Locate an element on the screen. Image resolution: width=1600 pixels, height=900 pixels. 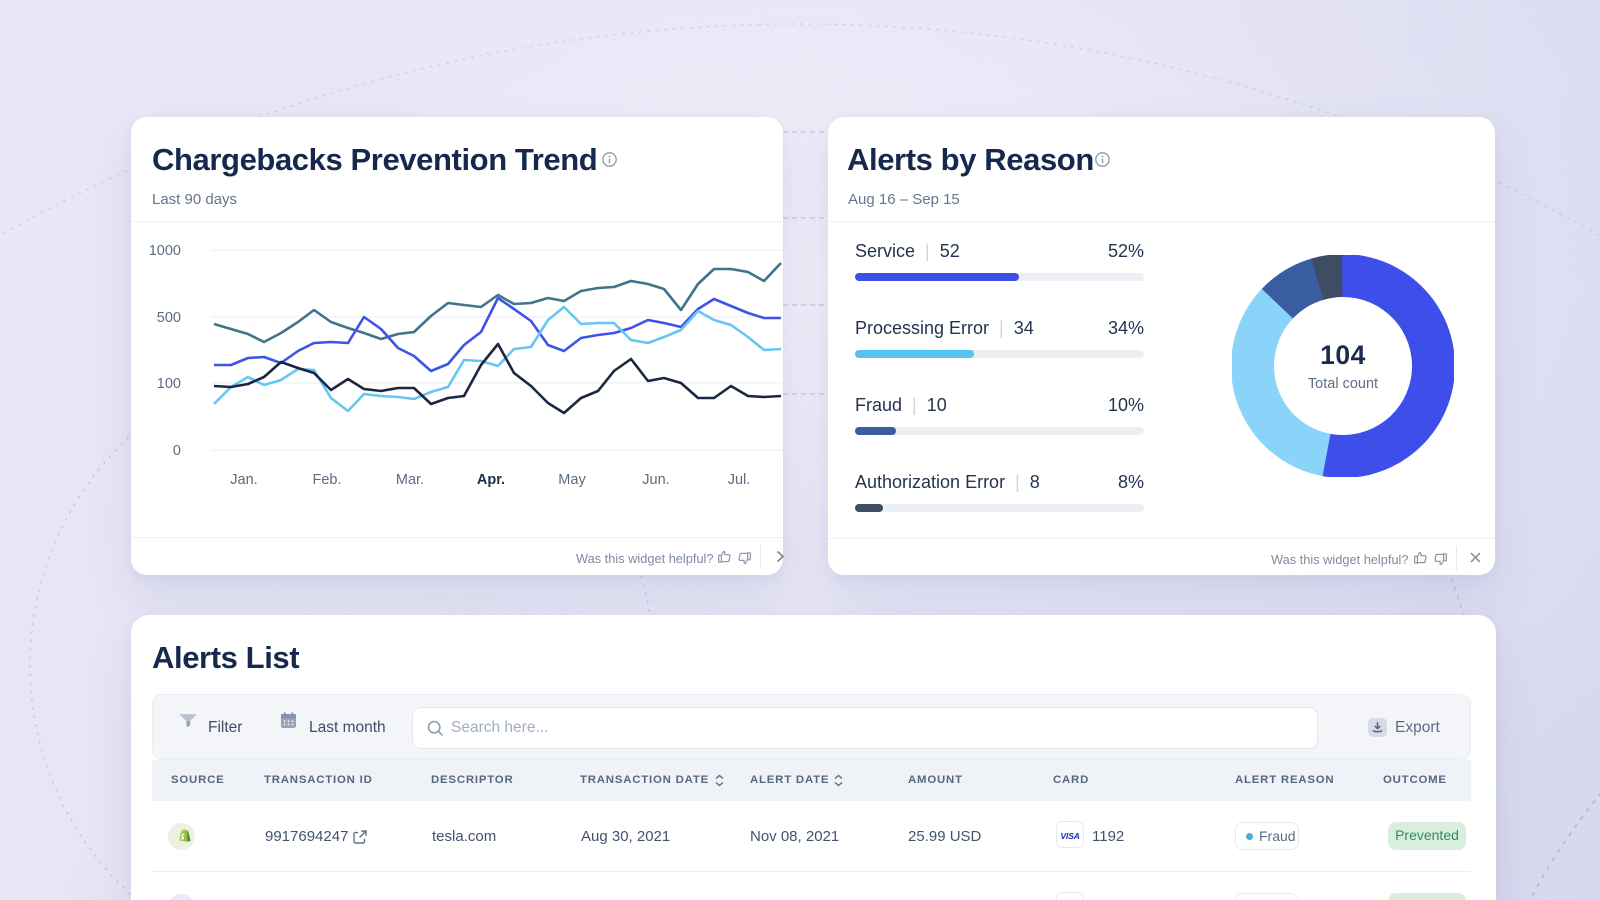
svg-text: Jan. is located at coordinates (243, 480).